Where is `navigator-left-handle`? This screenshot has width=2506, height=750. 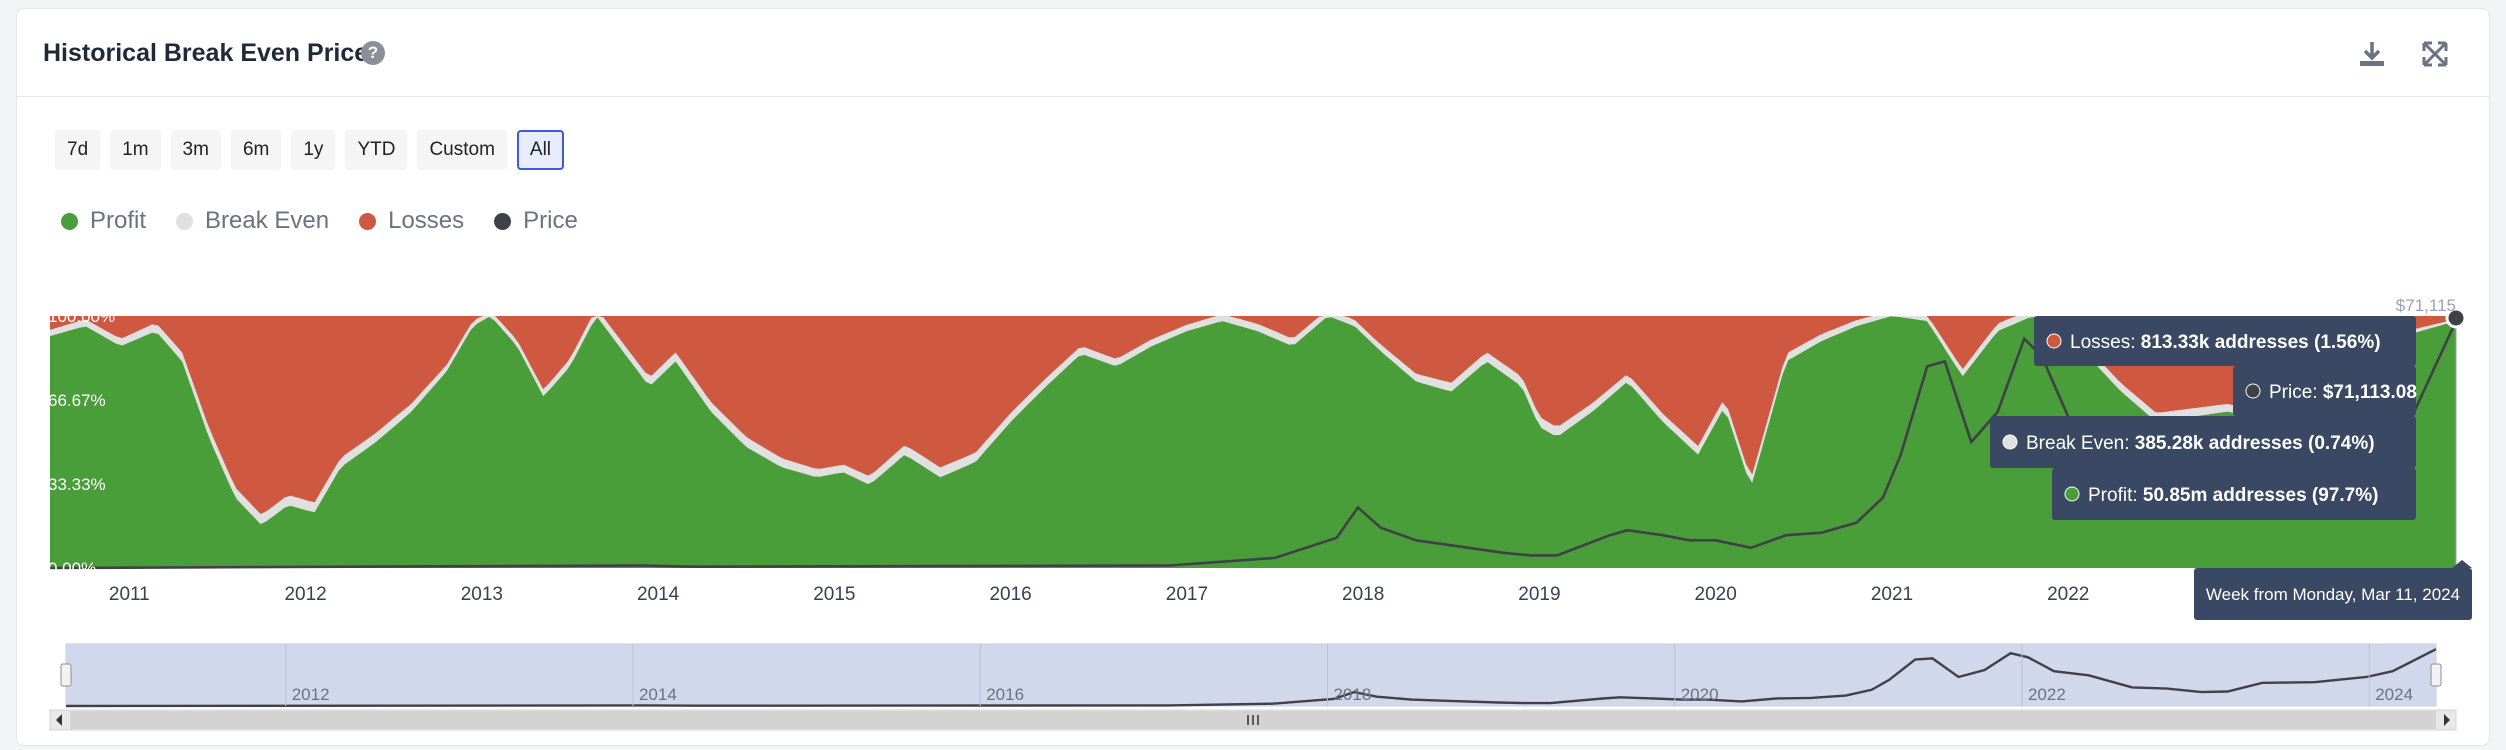
navigator-left-handle is located at coordinates (66, 675).